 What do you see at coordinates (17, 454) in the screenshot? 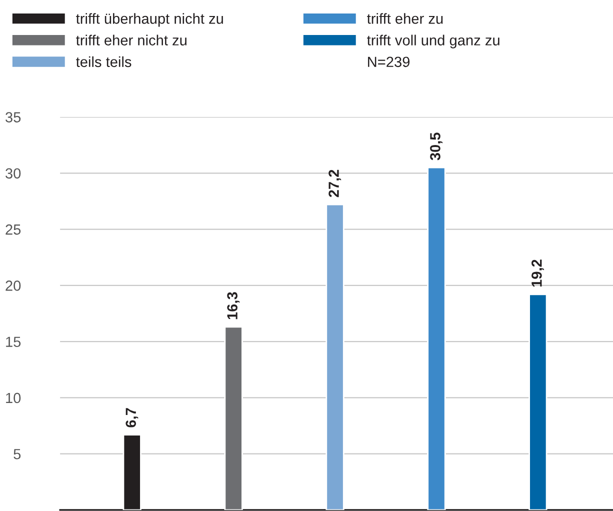
I see `y-tick-label: 5` at bounding box center [17, 454].